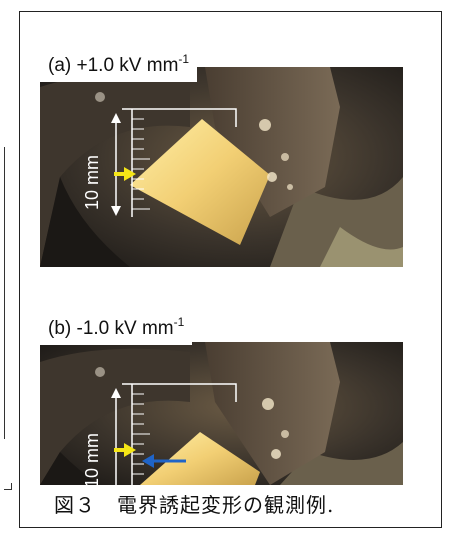 The width and height of the screenshot is (452, 543). I want to click on panel-b-label: (b) -1.0 kV mm-1, so click(116, 325).